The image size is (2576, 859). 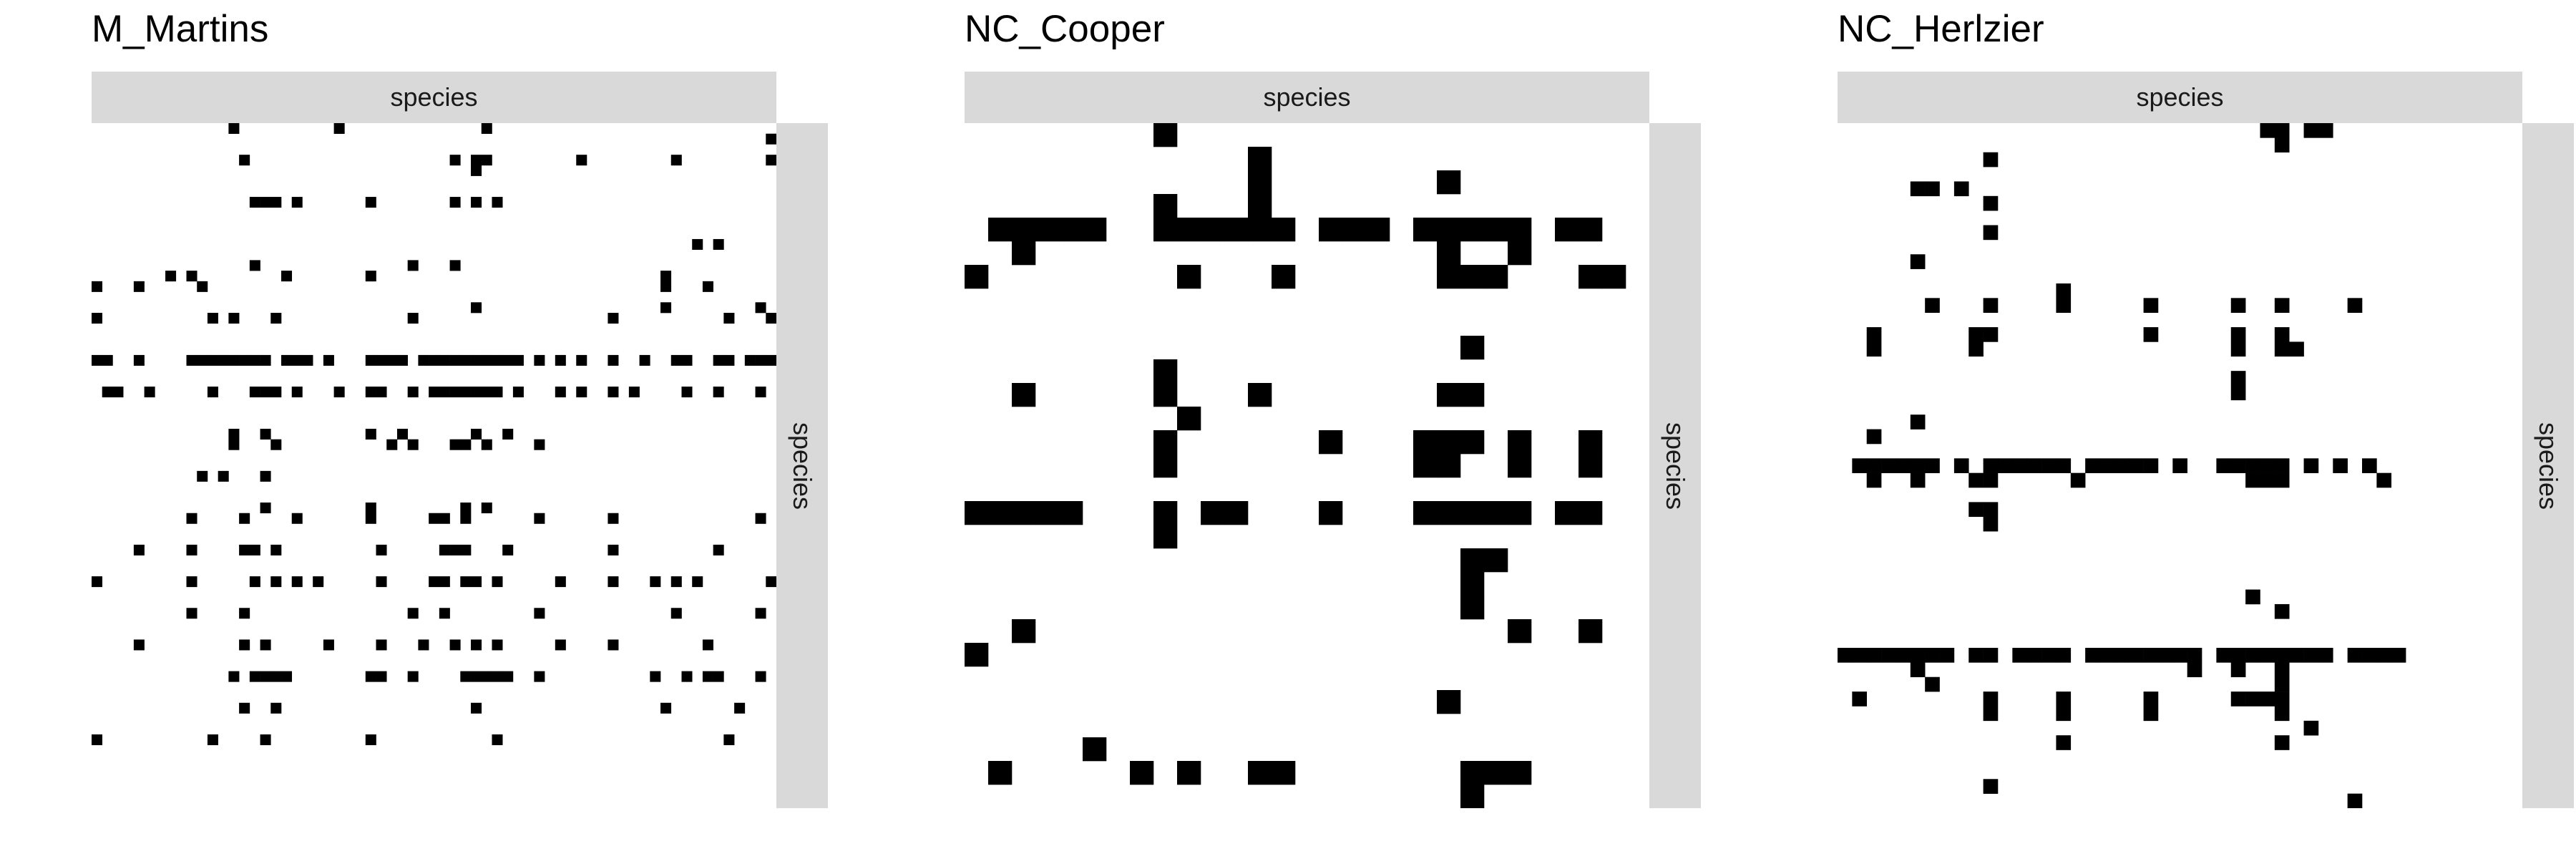 I want to click on facet-strip-right: species, so click(x=2548, y=465).